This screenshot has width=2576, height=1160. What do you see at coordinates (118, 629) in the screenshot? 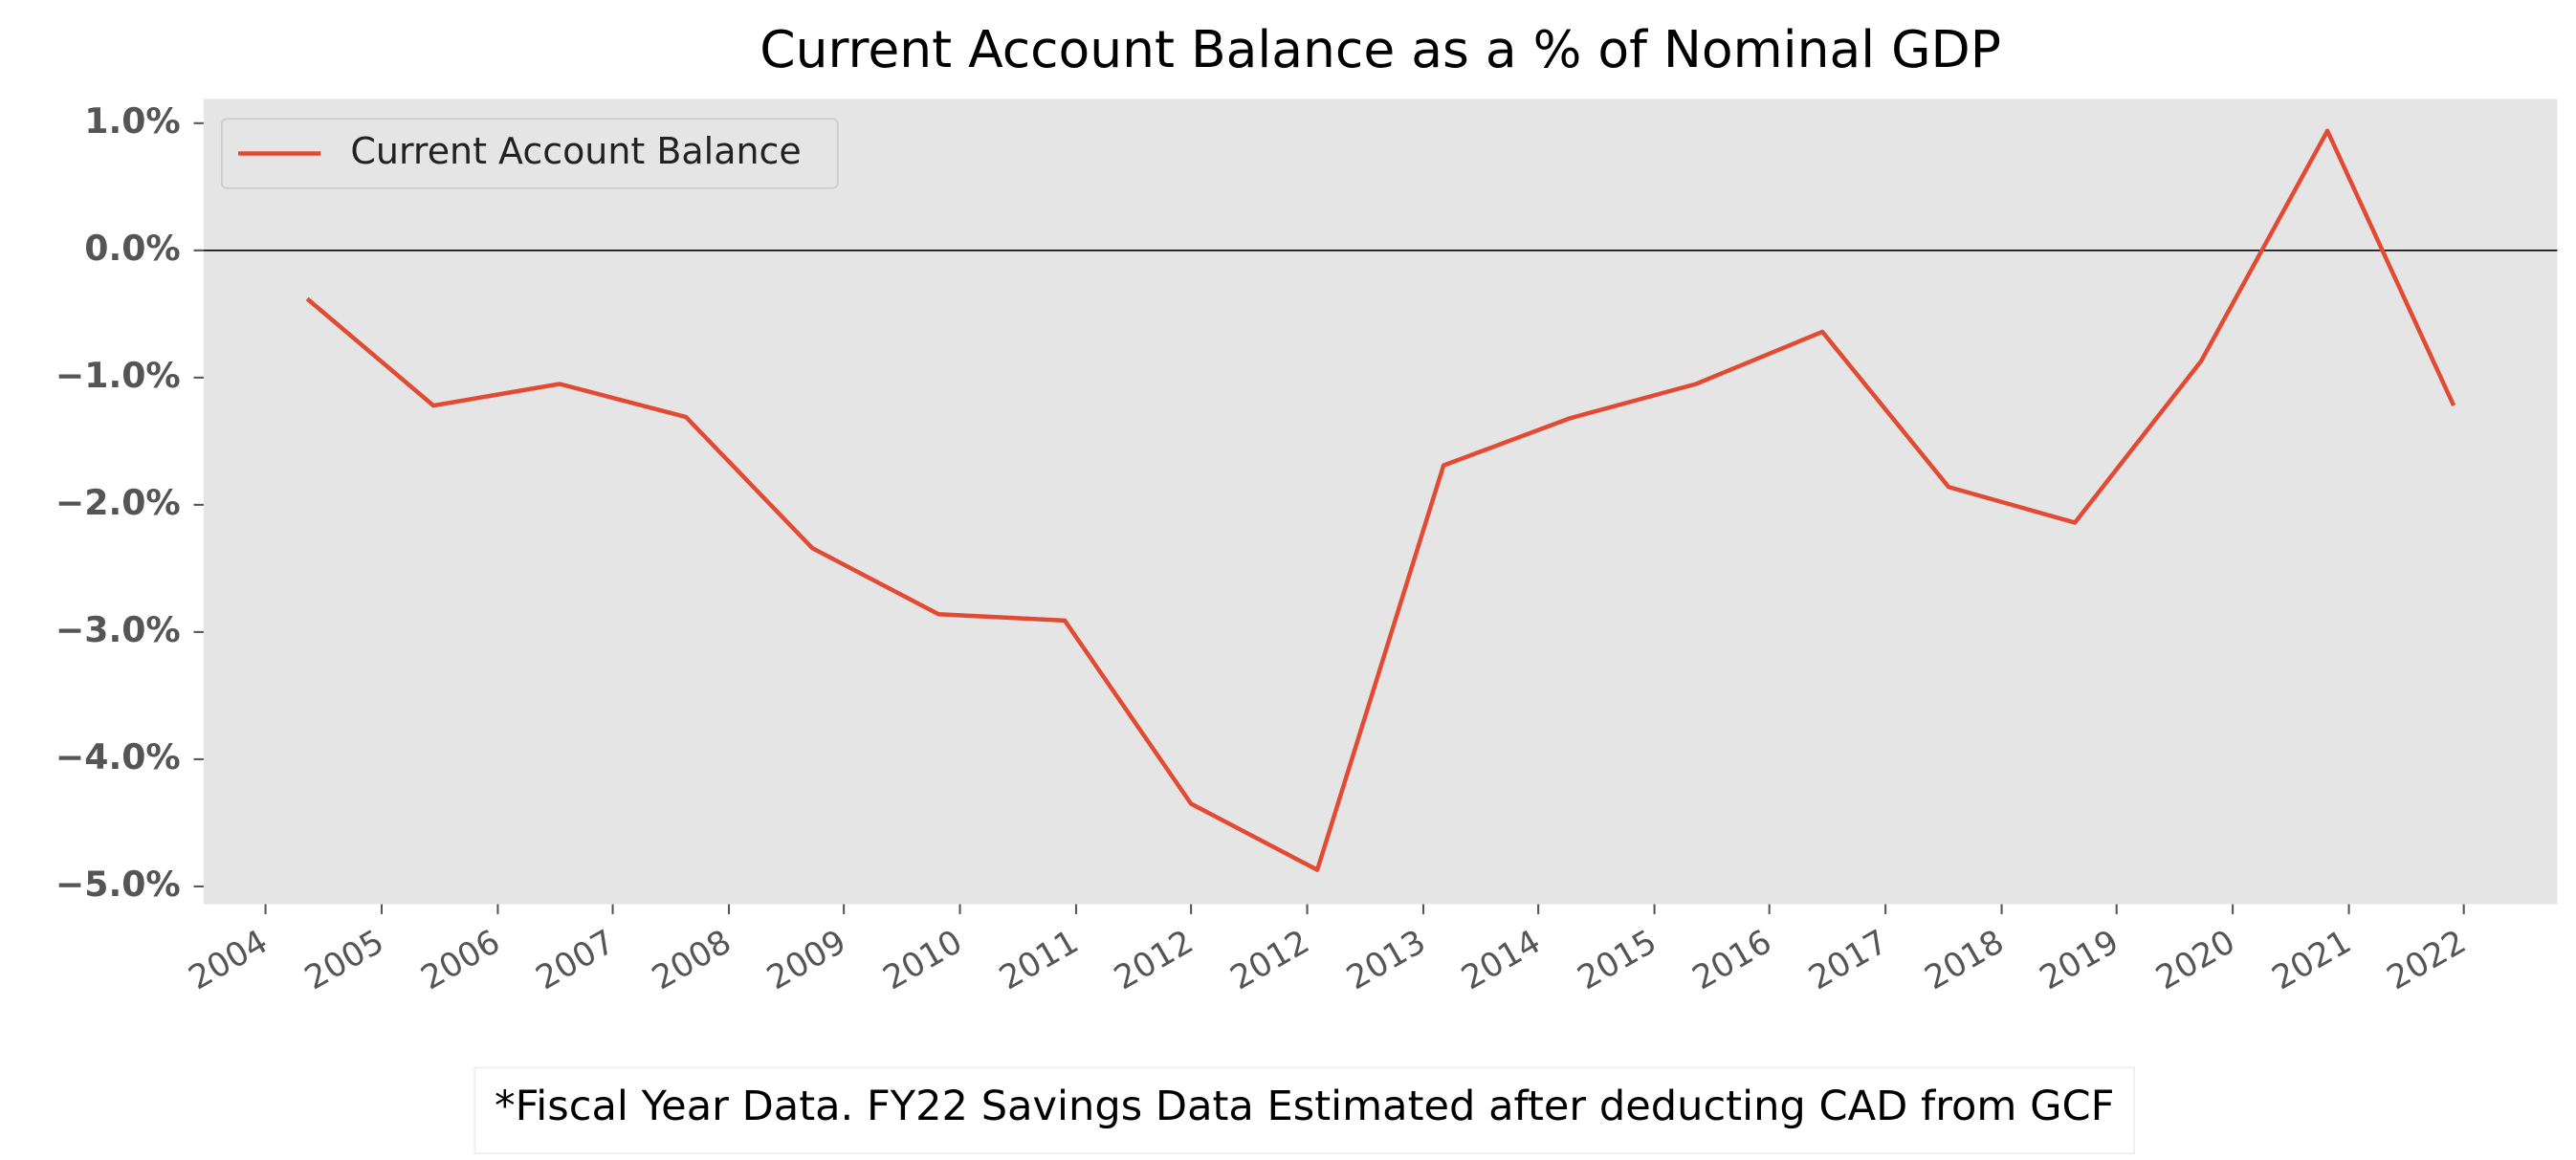
I see `y-tick-label: −3.0%` at bounding box center [118, 629].